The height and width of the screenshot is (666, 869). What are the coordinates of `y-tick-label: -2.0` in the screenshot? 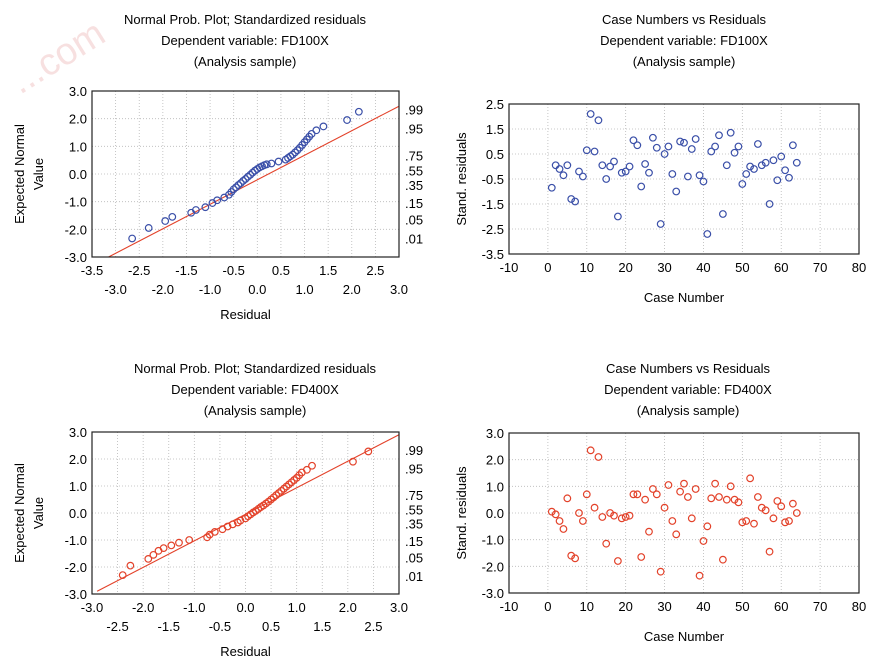 It's located at (76, 229).